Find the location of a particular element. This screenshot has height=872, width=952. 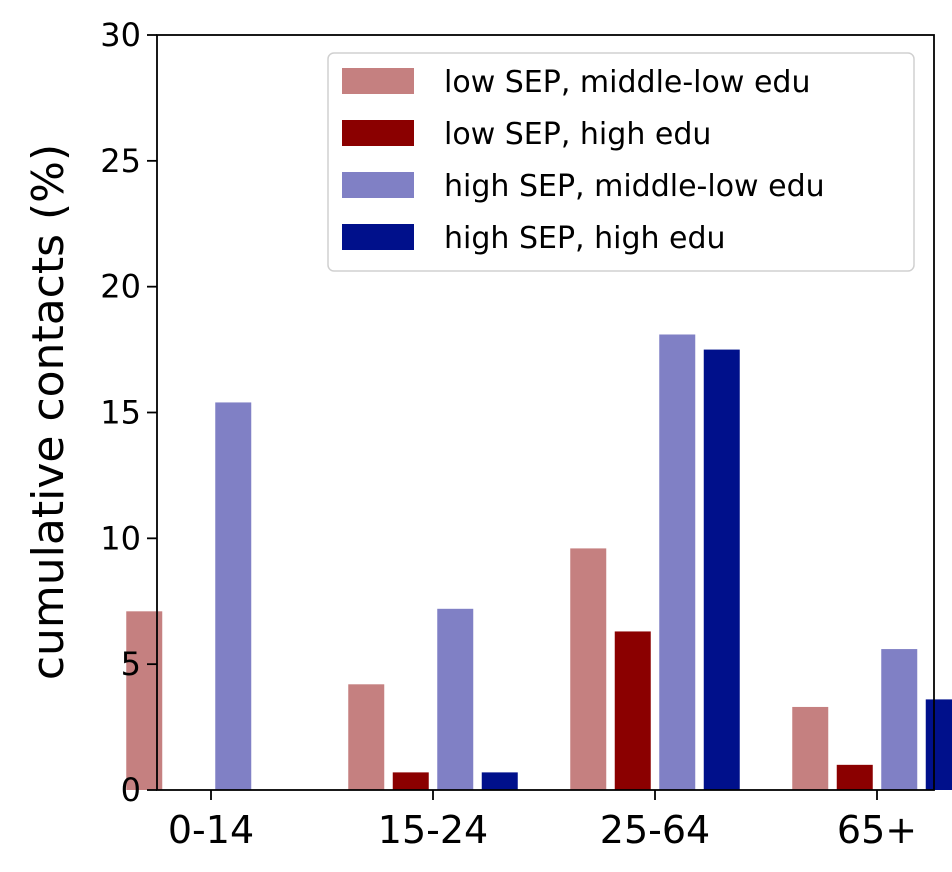

y-axis: 0 5 10 15 20 25 30 is located at coordinates (128, 412).